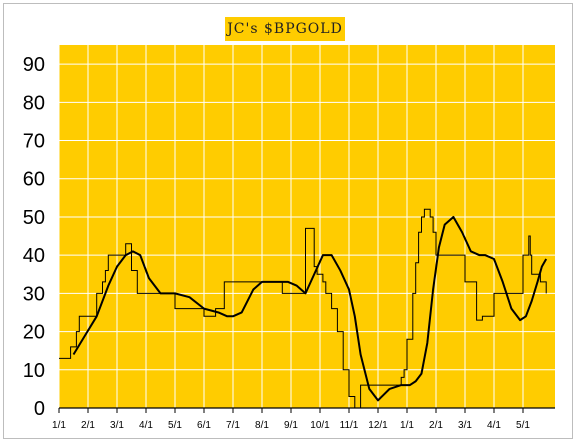  Describe the element at coordinates (349, 425) in the screenshot. I see `x-tick-label: 11/1` at that location.